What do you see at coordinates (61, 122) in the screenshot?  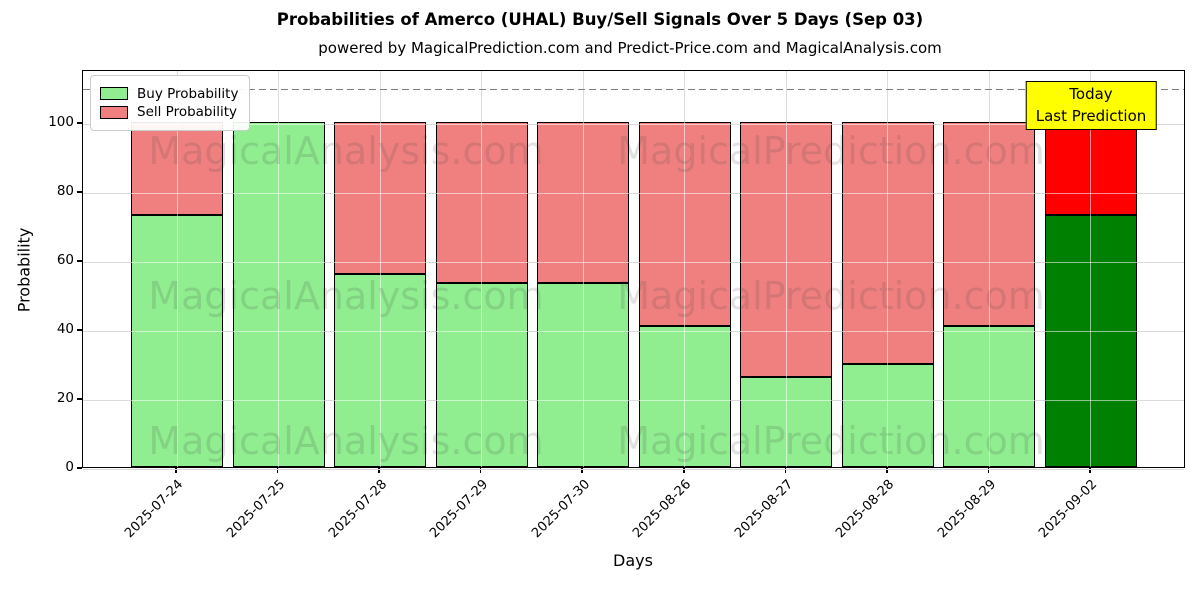 I see `y-tick-label-100: 100` at bounding box center [61, 122].